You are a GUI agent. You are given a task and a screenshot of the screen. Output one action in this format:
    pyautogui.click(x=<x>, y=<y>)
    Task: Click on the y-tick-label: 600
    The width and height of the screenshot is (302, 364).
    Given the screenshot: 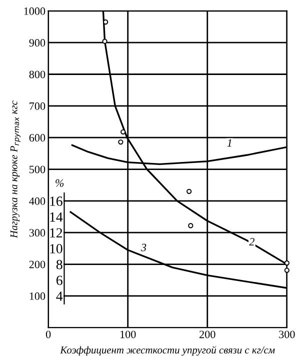 What is the action you would take?
    pyautogui.click(x=37, y=138)
    